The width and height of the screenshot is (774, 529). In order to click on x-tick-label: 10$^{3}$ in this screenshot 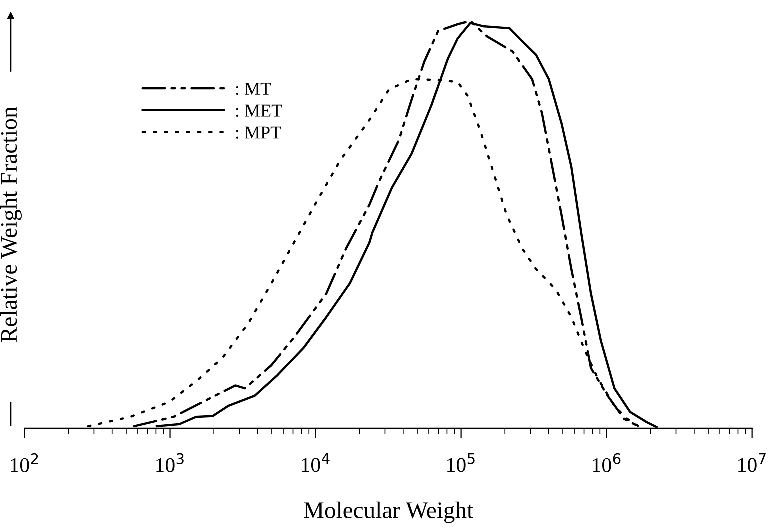, I will do `click(170, 462)`.